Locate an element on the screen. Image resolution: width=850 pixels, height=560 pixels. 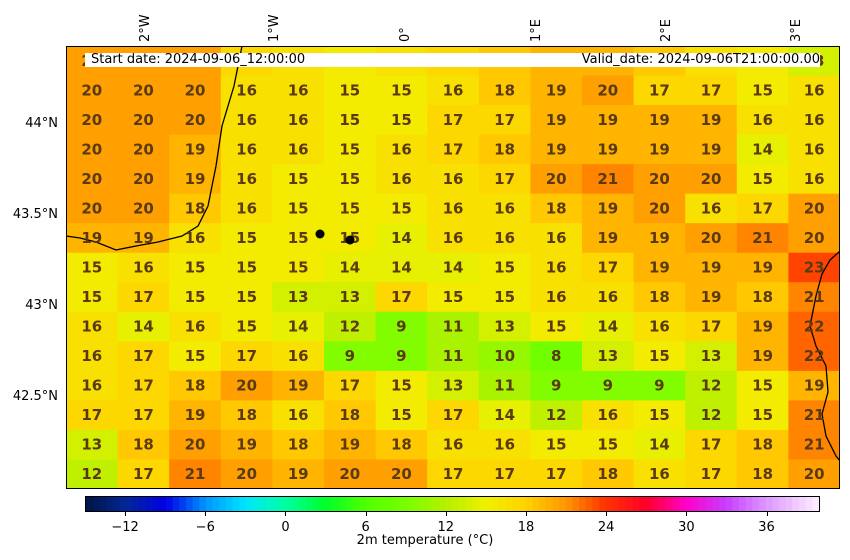
colorbar-tick-label: 0 is located at coordinates (285, 527).